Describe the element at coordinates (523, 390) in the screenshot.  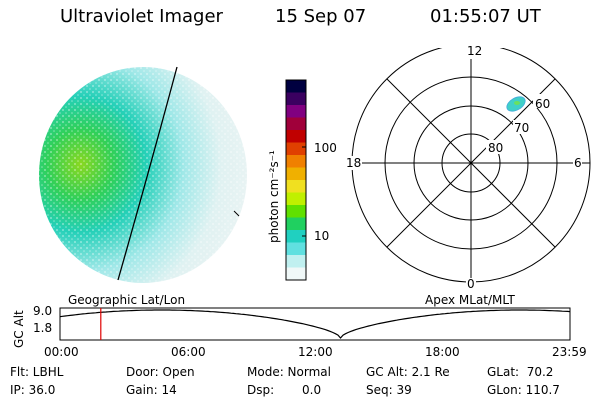
I see `info-glon: GLon: 110.7` at that location.